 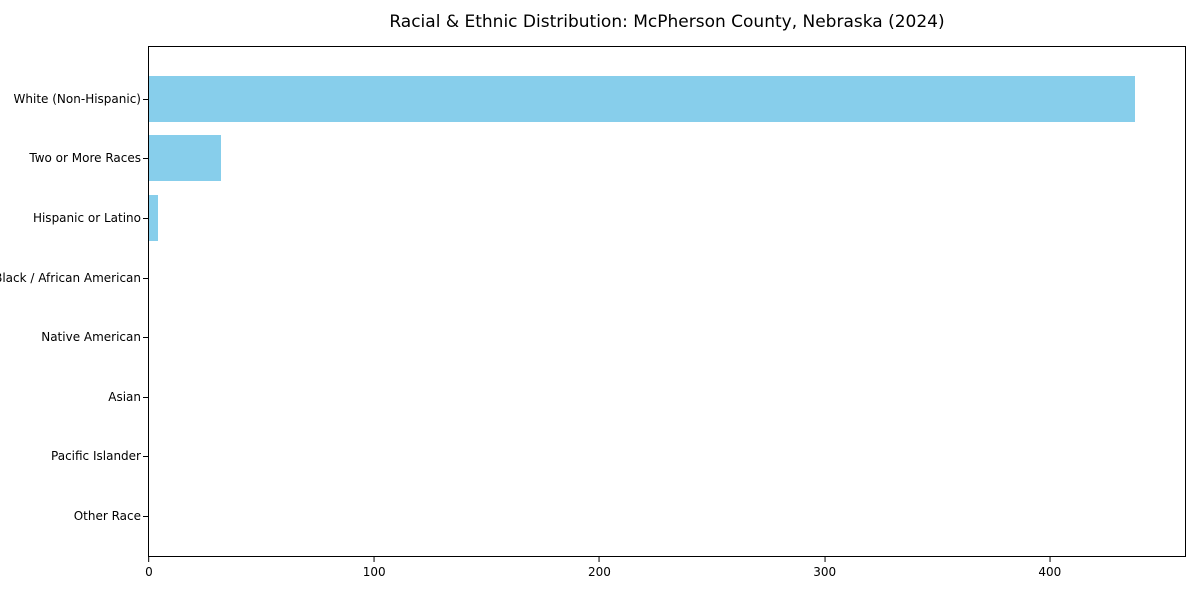 I want to click on bar-row: White (Non-Hispanic), so click(x=599, y=99).